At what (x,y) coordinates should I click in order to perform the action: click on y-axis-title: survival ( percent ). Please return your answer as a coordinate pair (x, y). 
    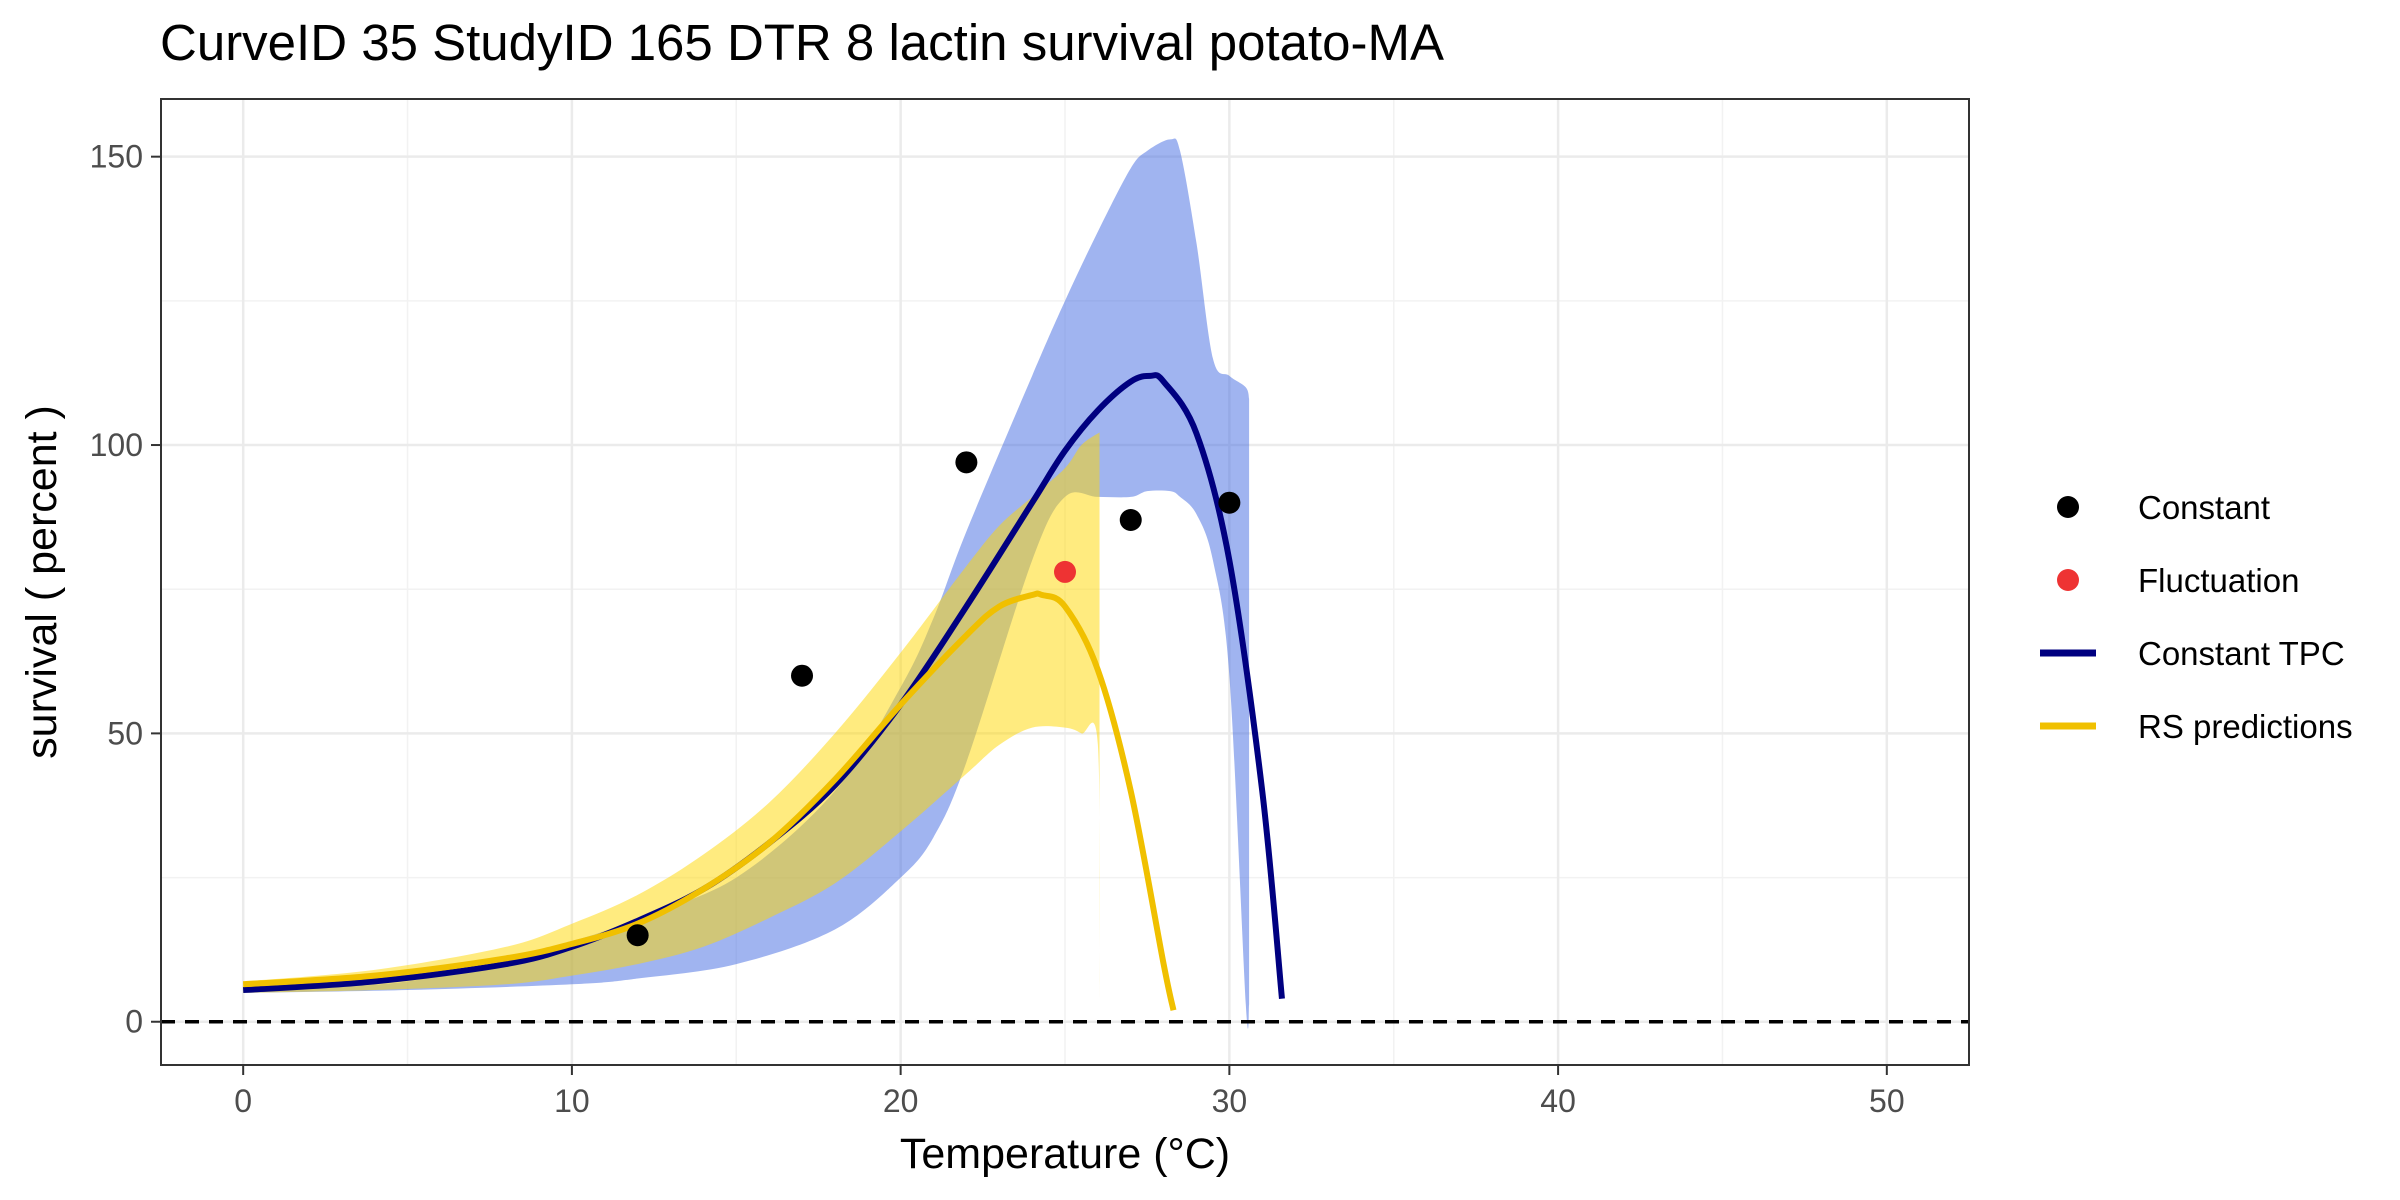
    Looking at the image, I should click on (42, 582).